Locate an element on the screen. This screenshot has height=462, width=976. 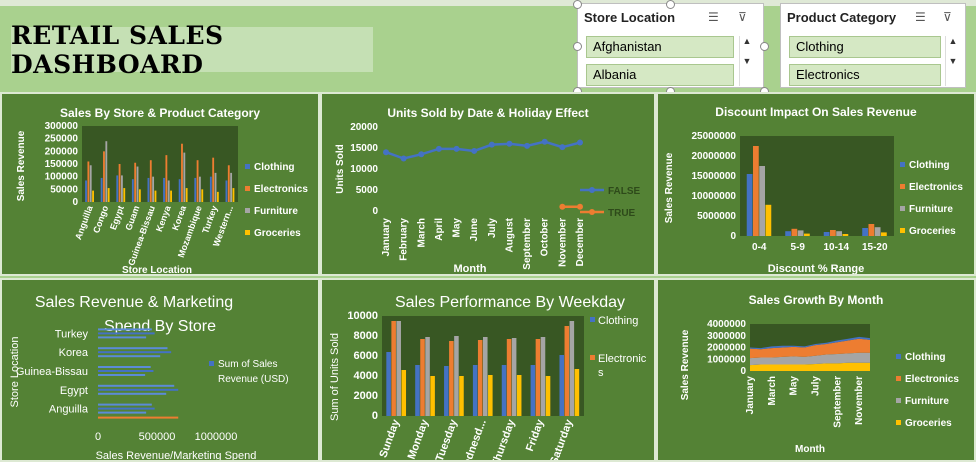
y-tick-label: 3000000 is located at coordinates (726, 336).